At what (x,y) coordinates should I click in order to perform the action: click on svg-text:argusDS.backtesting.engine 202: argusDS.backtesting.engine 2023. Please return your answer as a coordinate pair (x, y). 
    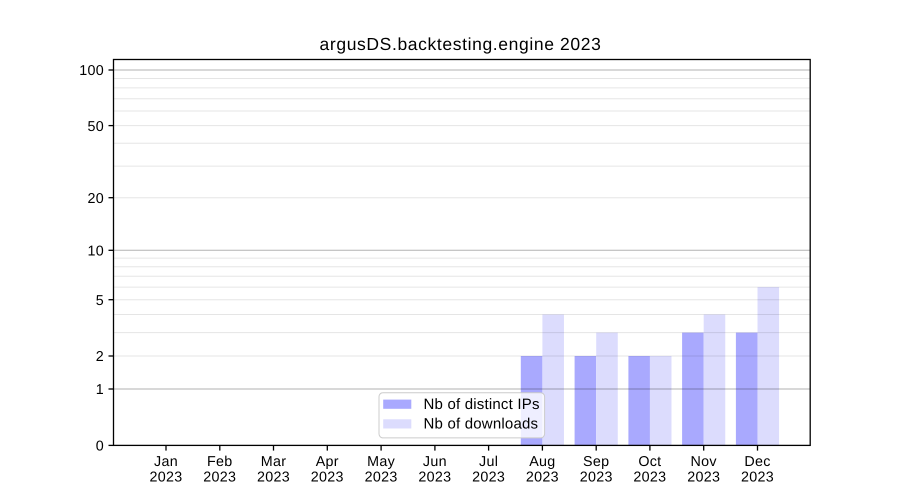
    Looking at the image, I should click on (461, 44).